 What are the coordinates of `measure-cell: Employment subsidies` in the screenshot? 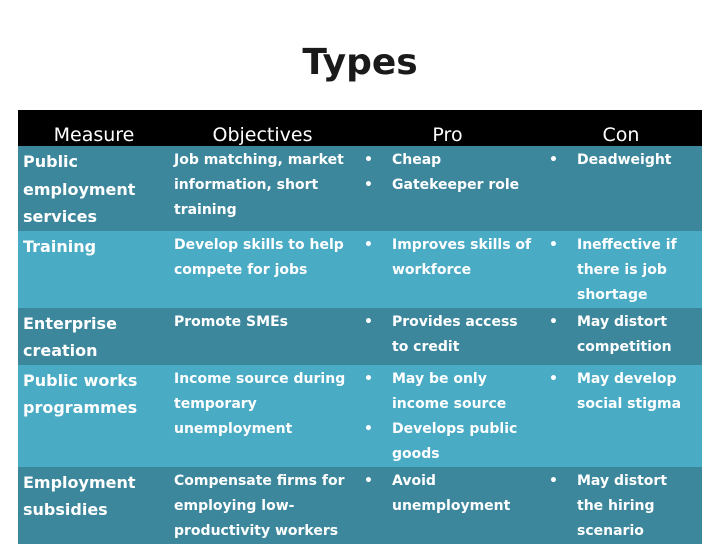 It's located at (94, 505).